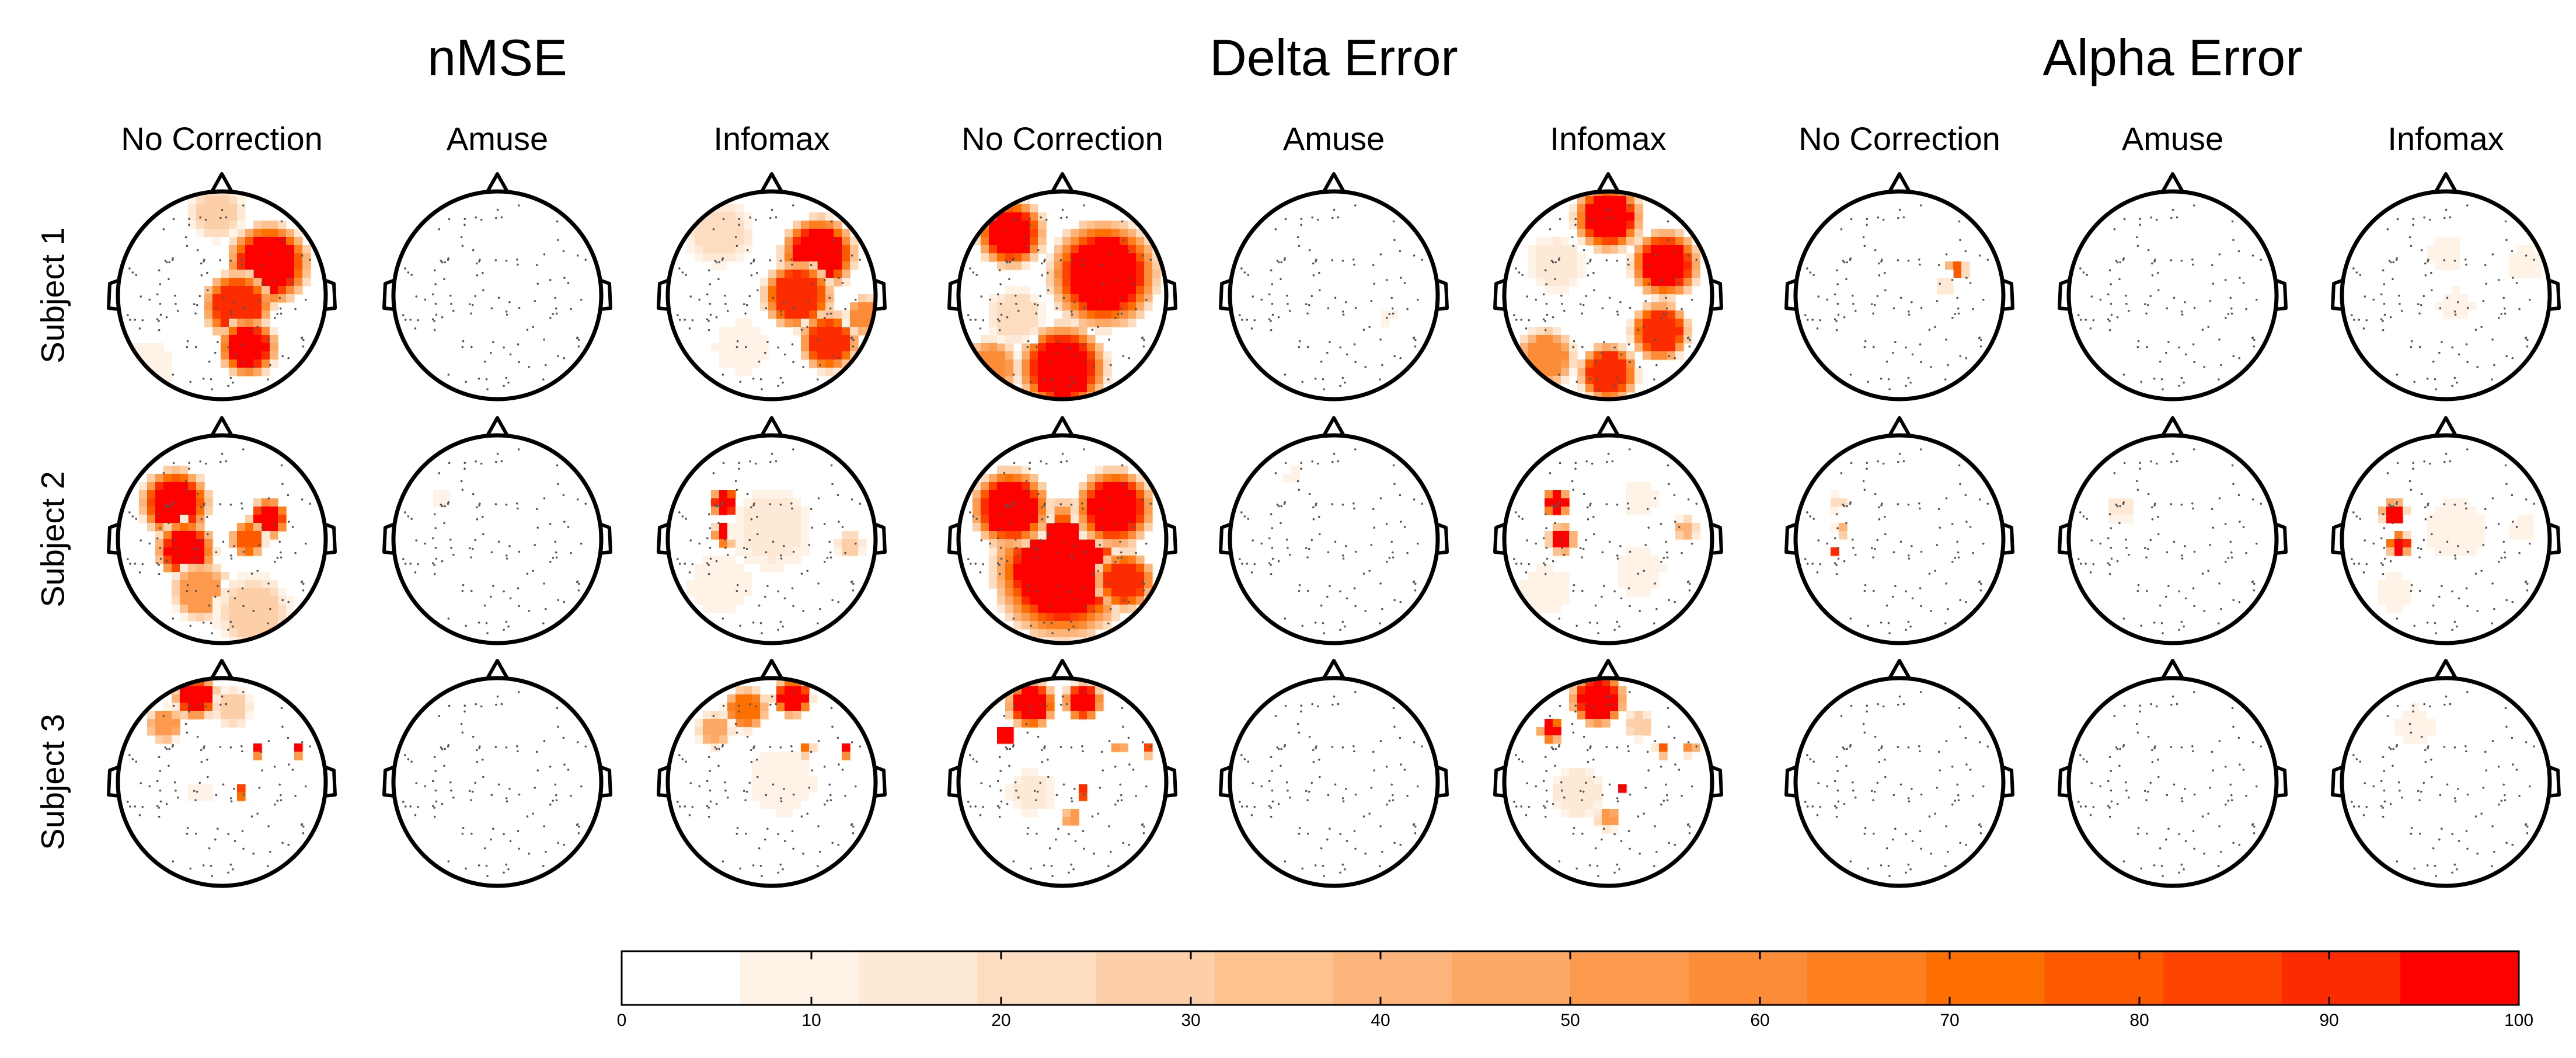 The width and height of the screenshot is (2576, 1058). What do you see at coordinates (389, 294) in the screenshot?
I see `left-ear` at bounding box center [389, 294].